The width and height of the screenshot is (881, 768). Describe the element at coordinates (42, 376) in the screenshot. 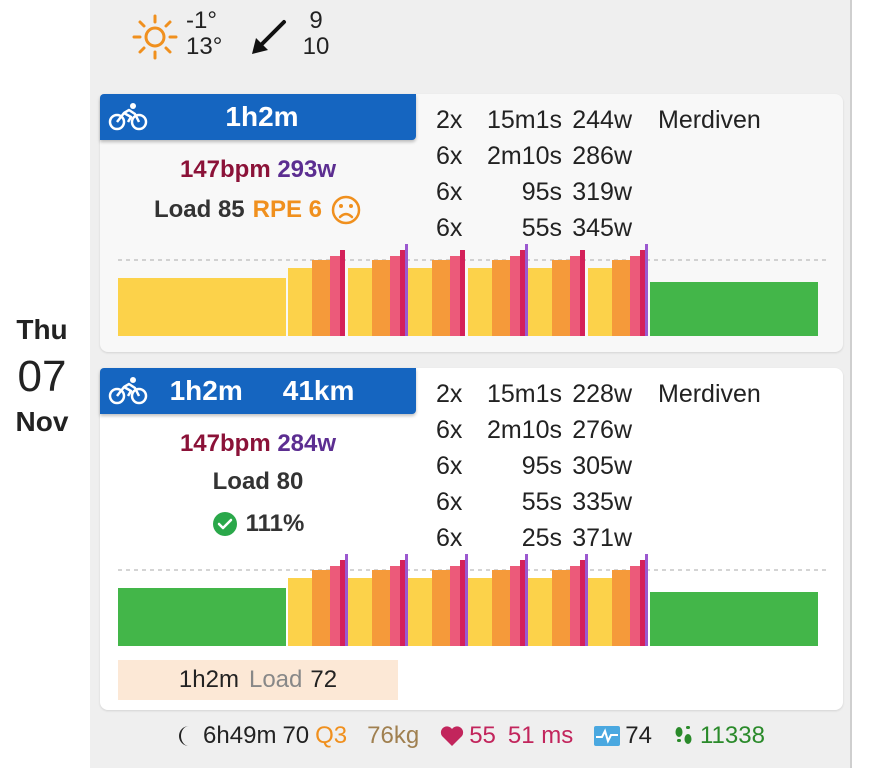

I see `day-date: 07` at that location.